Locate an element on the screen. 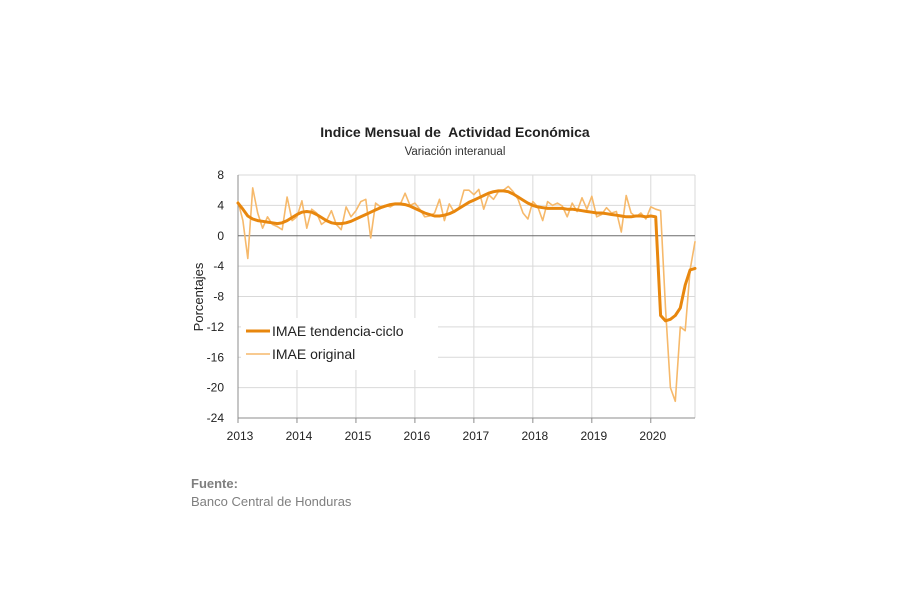 The width and height of the screenshot is (898, 613). x-tick-label: 2015 is located at coordinates (358, 436).